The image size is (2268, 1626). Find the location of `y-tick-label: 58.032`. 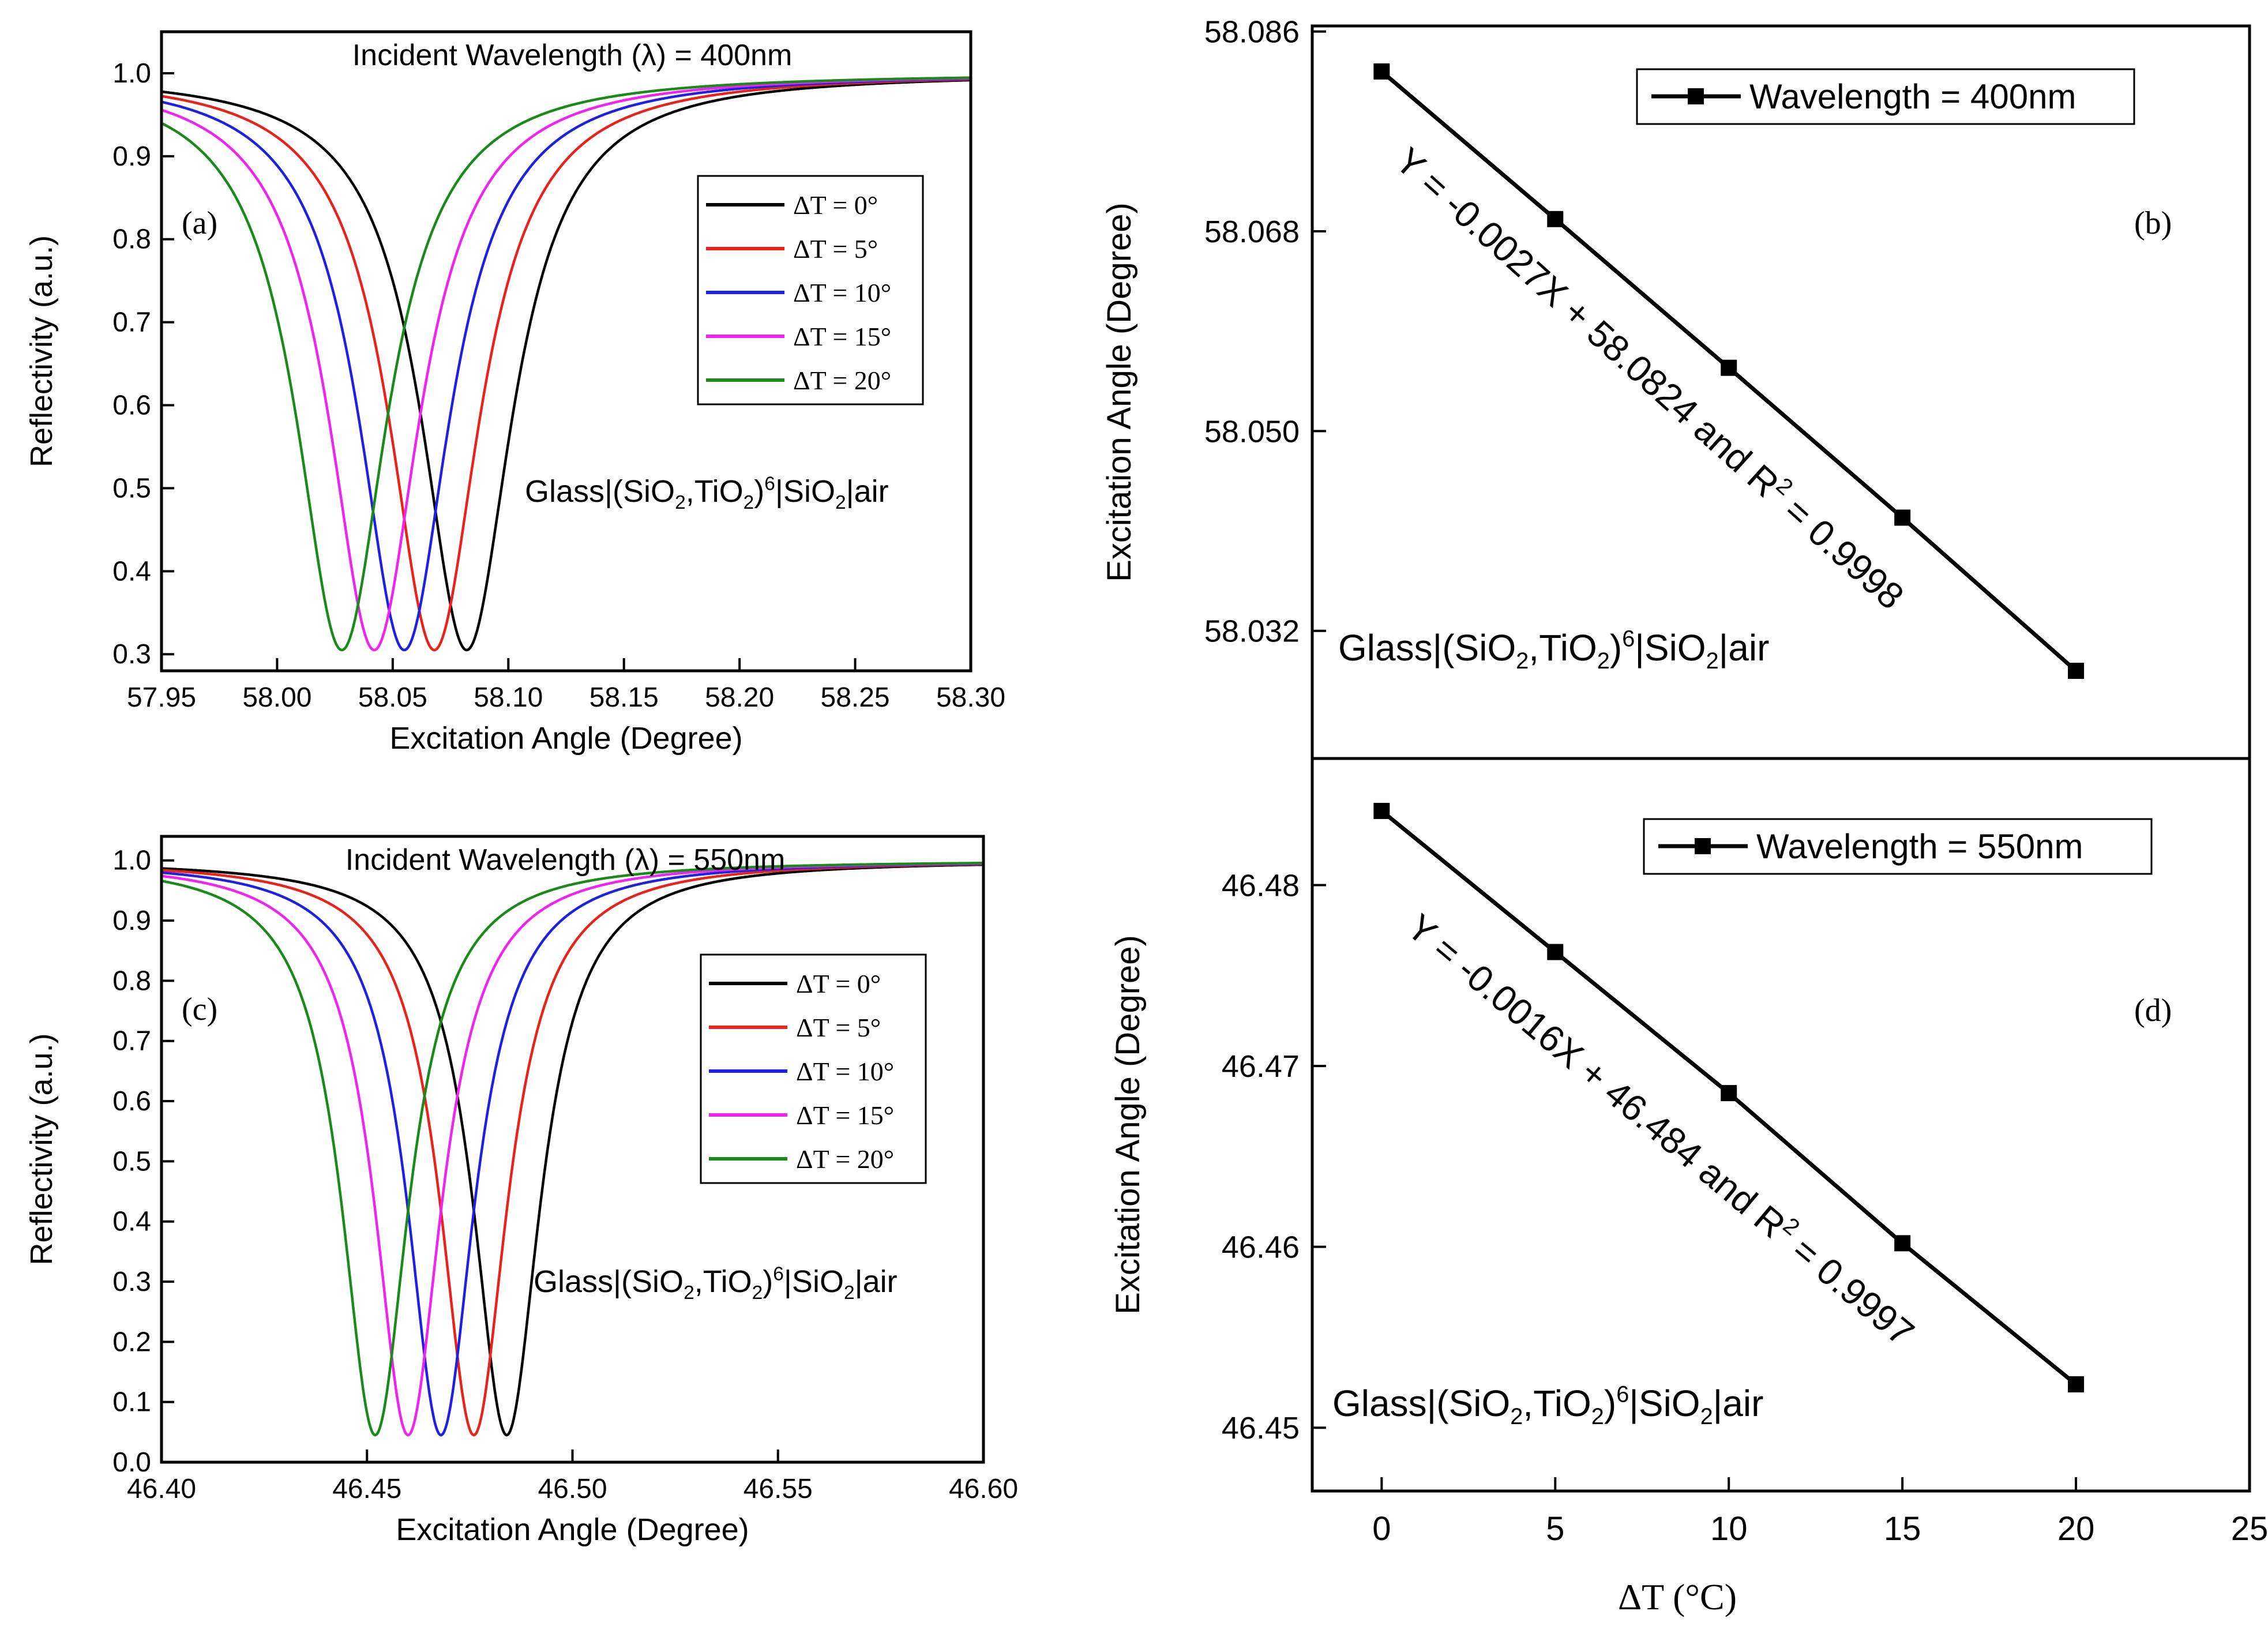

y-tick-label: 58.032 is located at coordinates (1252, 631).